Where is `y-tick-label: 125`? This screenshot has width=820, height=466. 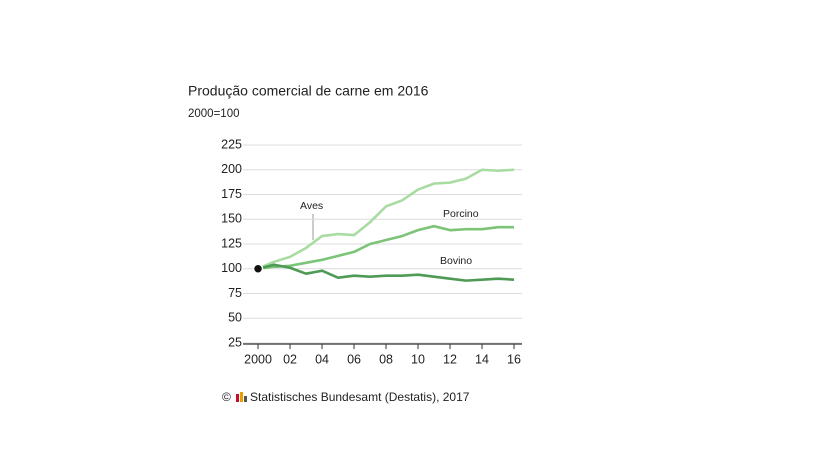
y-tick-label: 125 is located at coordinates (231, 243).